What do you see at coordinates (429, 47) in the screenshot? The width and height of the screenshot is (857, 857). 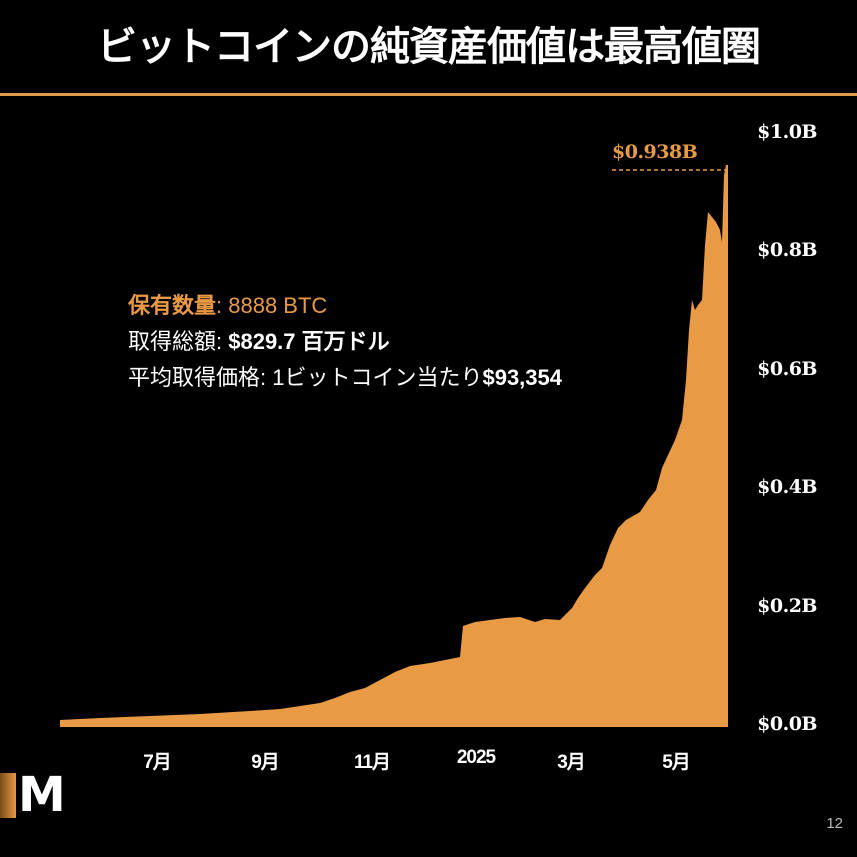 I see `page-title: ビットコインの純資産価値は最高値圏` at bounding box center [429, 47].